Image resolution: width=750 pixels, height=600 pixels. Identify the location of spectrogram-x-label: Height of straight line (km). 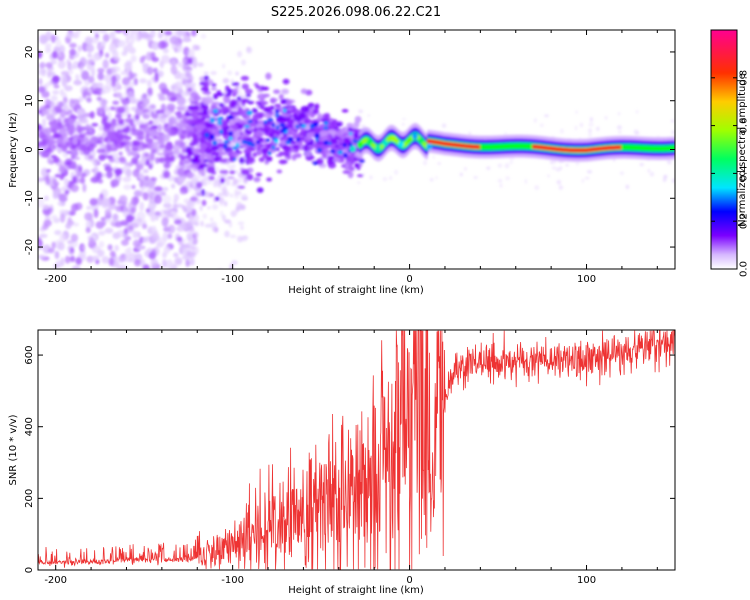
(356, 290).